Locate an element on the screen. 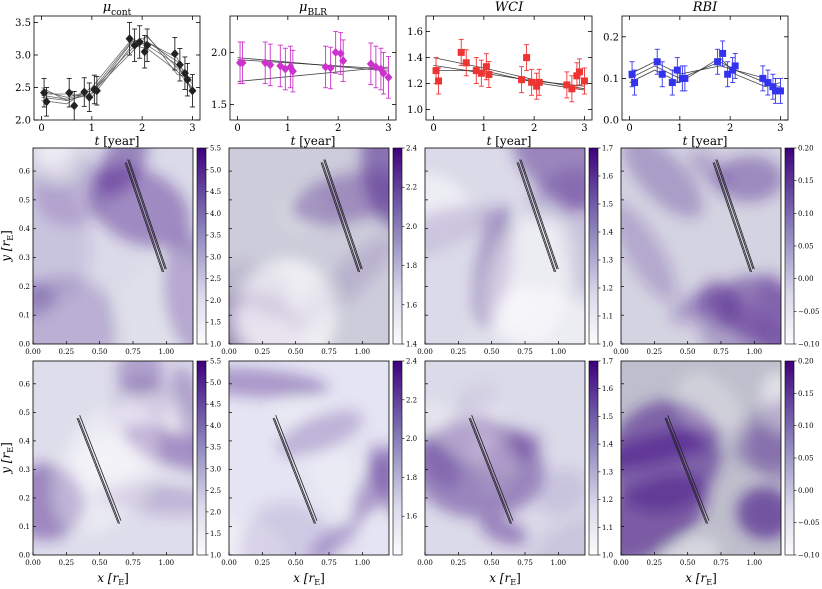 This screenshot has width=822, height=589. colorbar-tick-label: 2.5 is located at coordinates (215, 491).